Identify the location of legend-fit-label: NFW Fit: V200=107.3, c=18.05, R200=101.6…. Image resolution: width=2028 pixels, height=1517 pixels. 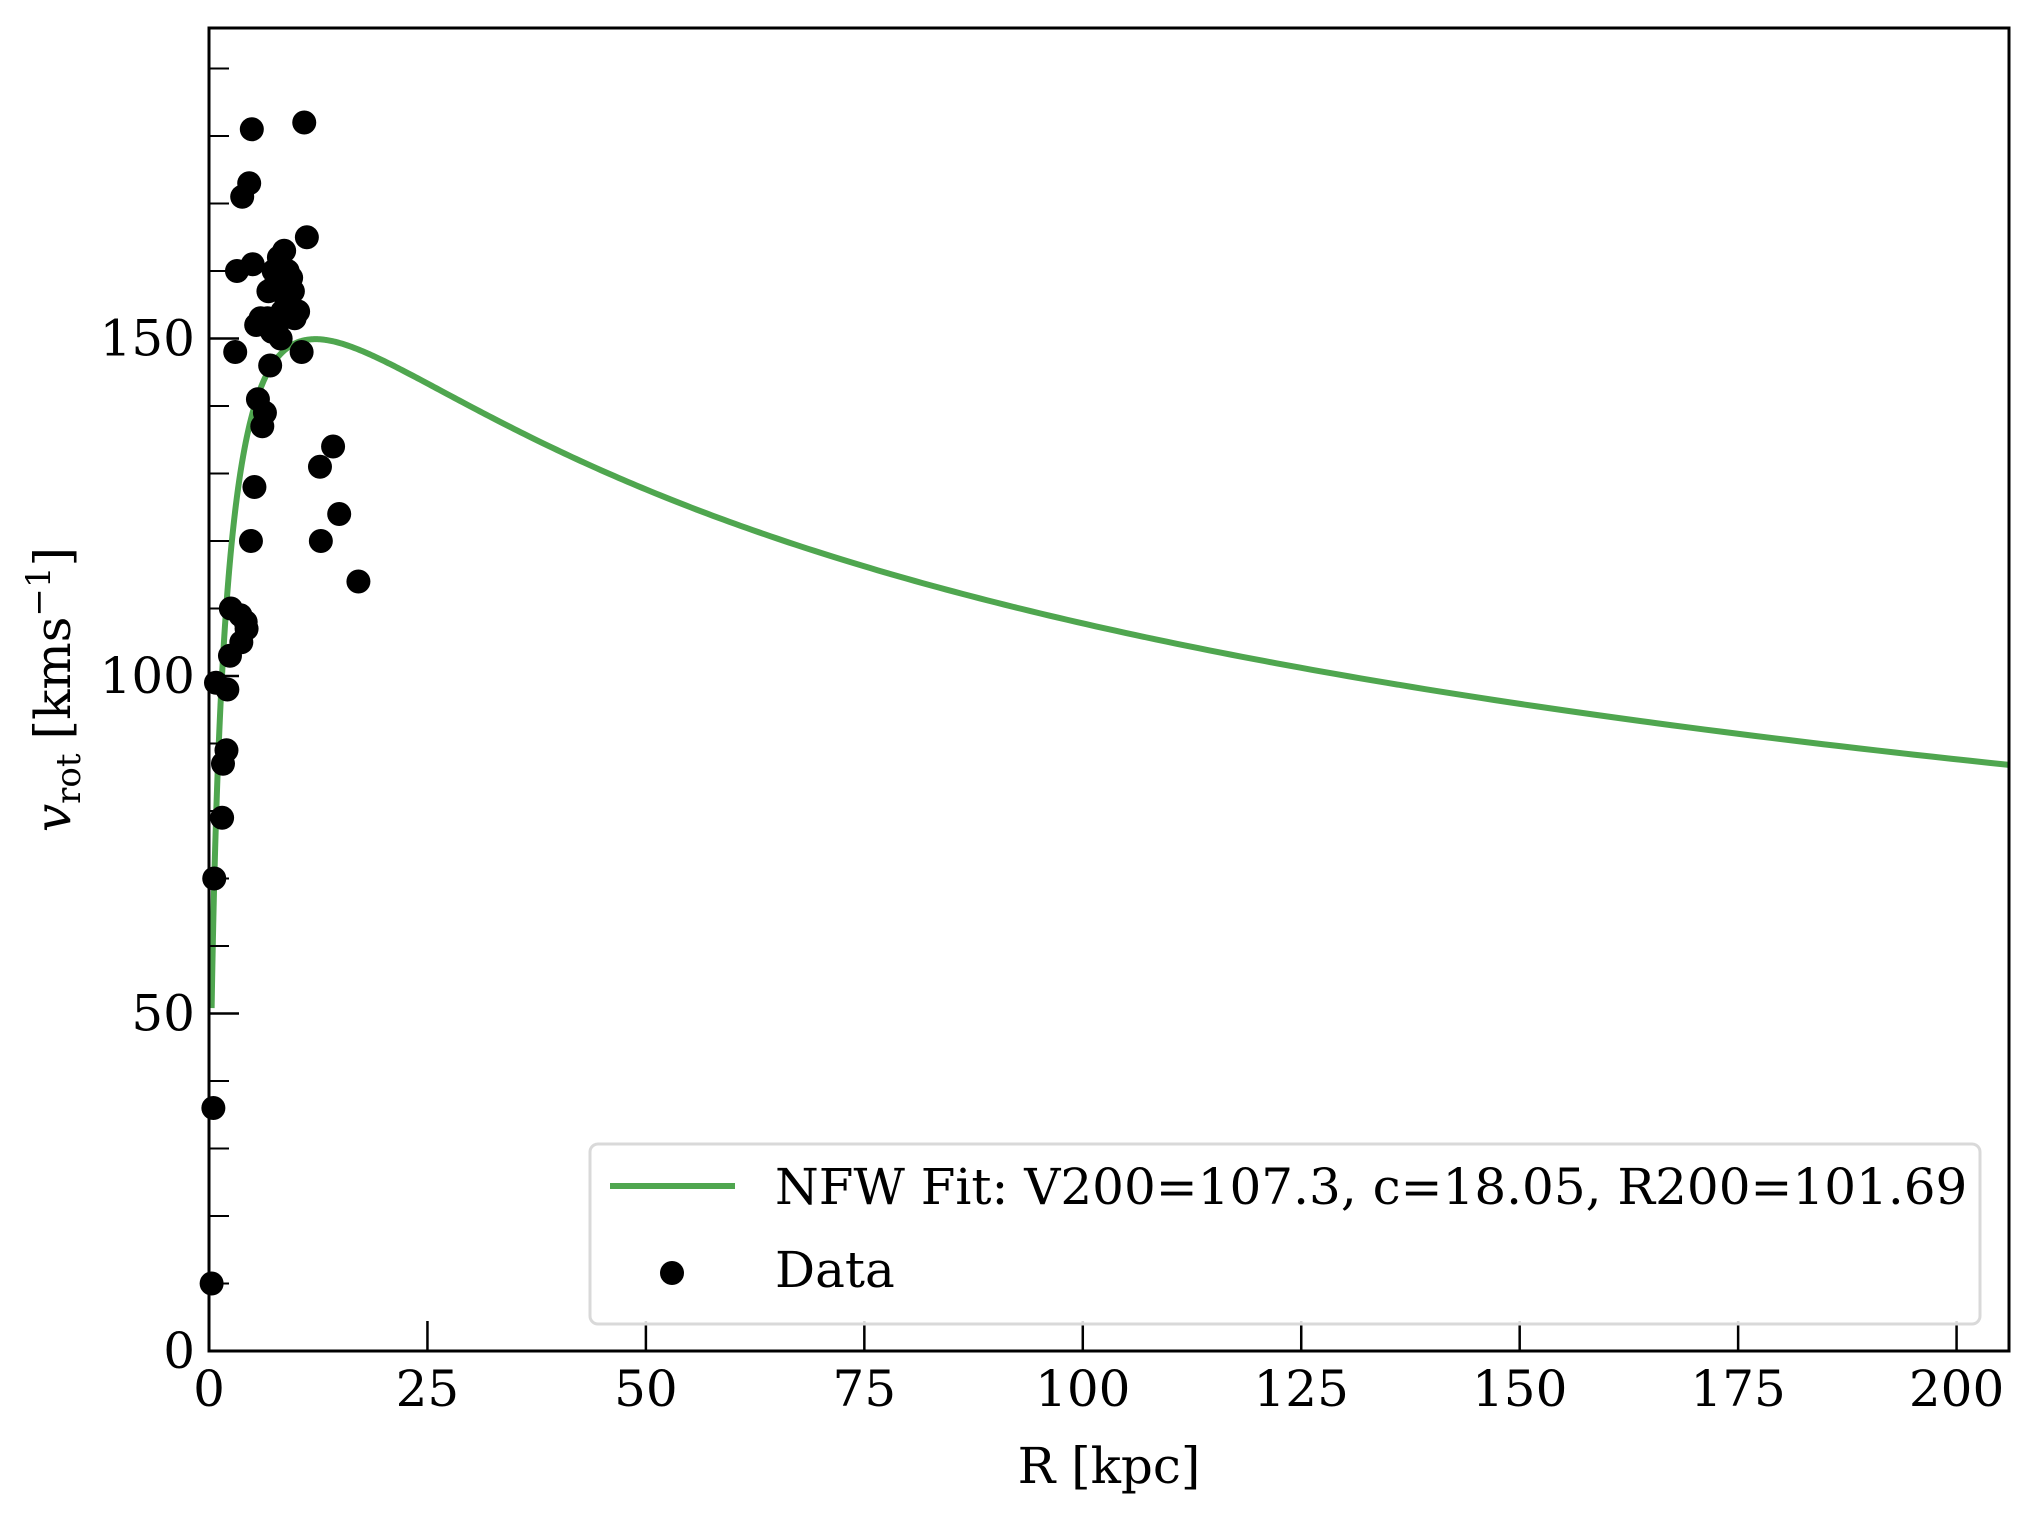
(1371, 1187).